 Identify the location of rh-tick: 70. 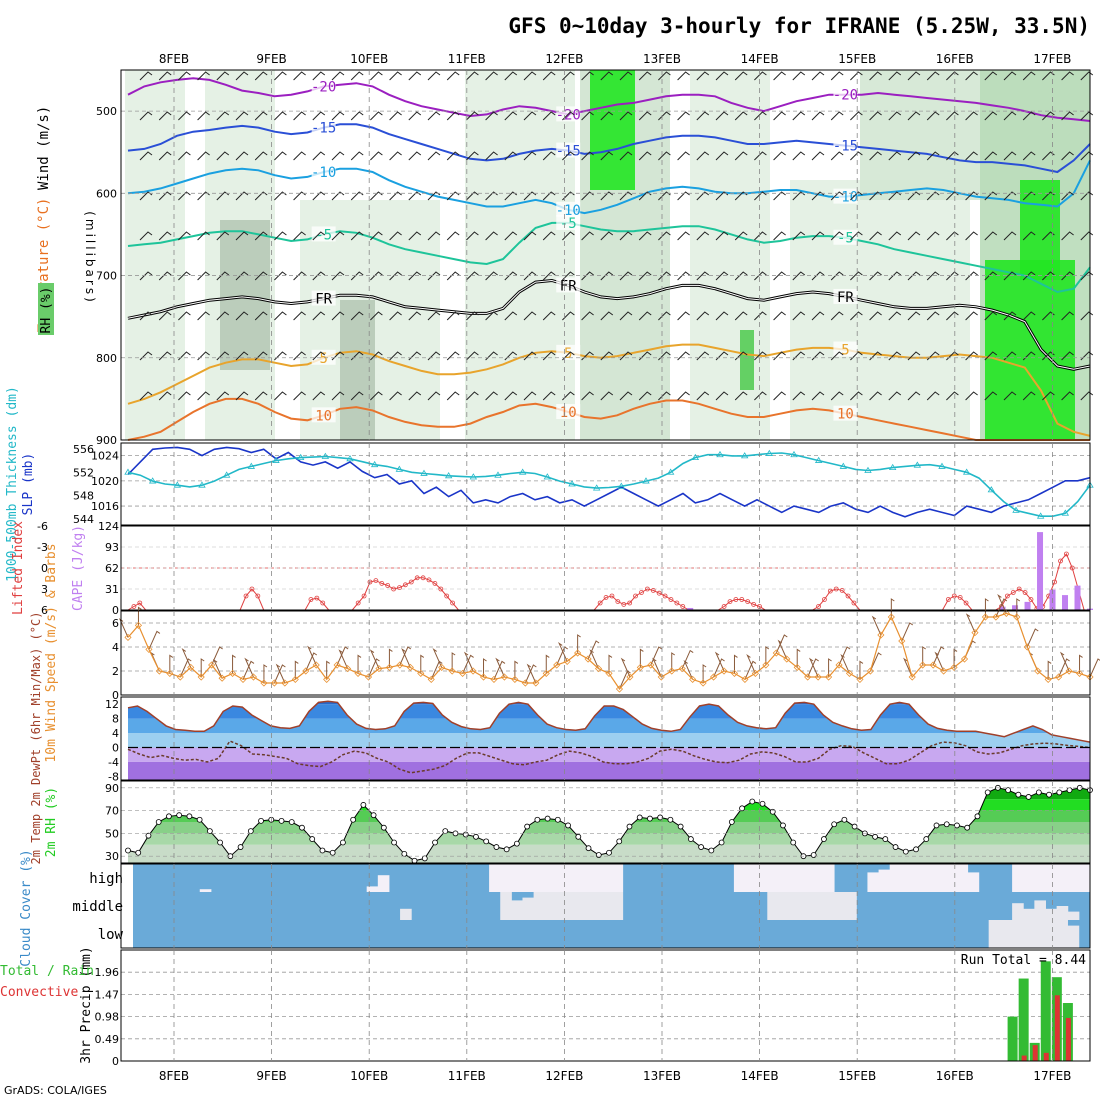
(112, 811).